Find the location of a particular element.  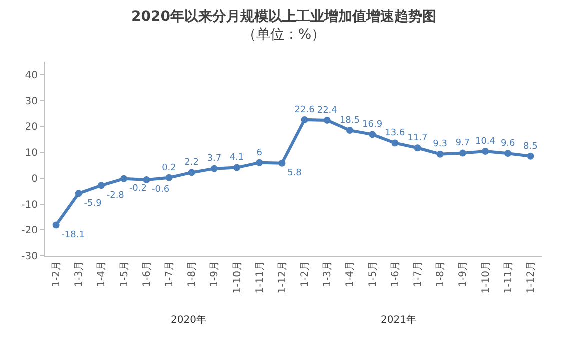

y-tick-label: 20 is located at coordinates (31, 128).